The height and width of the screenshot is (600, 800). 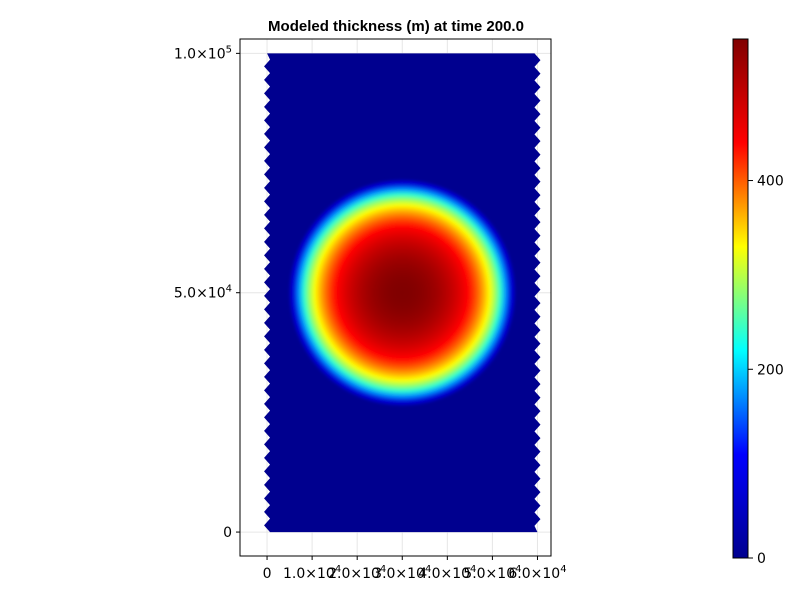 What do you see at coordinates (537, 573) in the screenshot?
I see `x-tick-label: 6.0×10⁴` at bounding box center [537, 573].